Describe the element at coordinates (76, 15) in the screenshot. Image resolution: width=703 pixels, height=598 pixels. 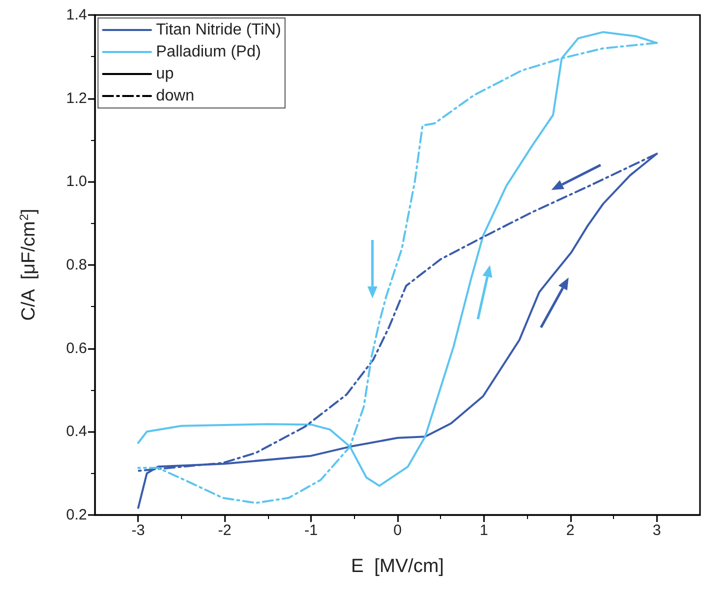
I see `y-tick-label: 1.4` at that location.